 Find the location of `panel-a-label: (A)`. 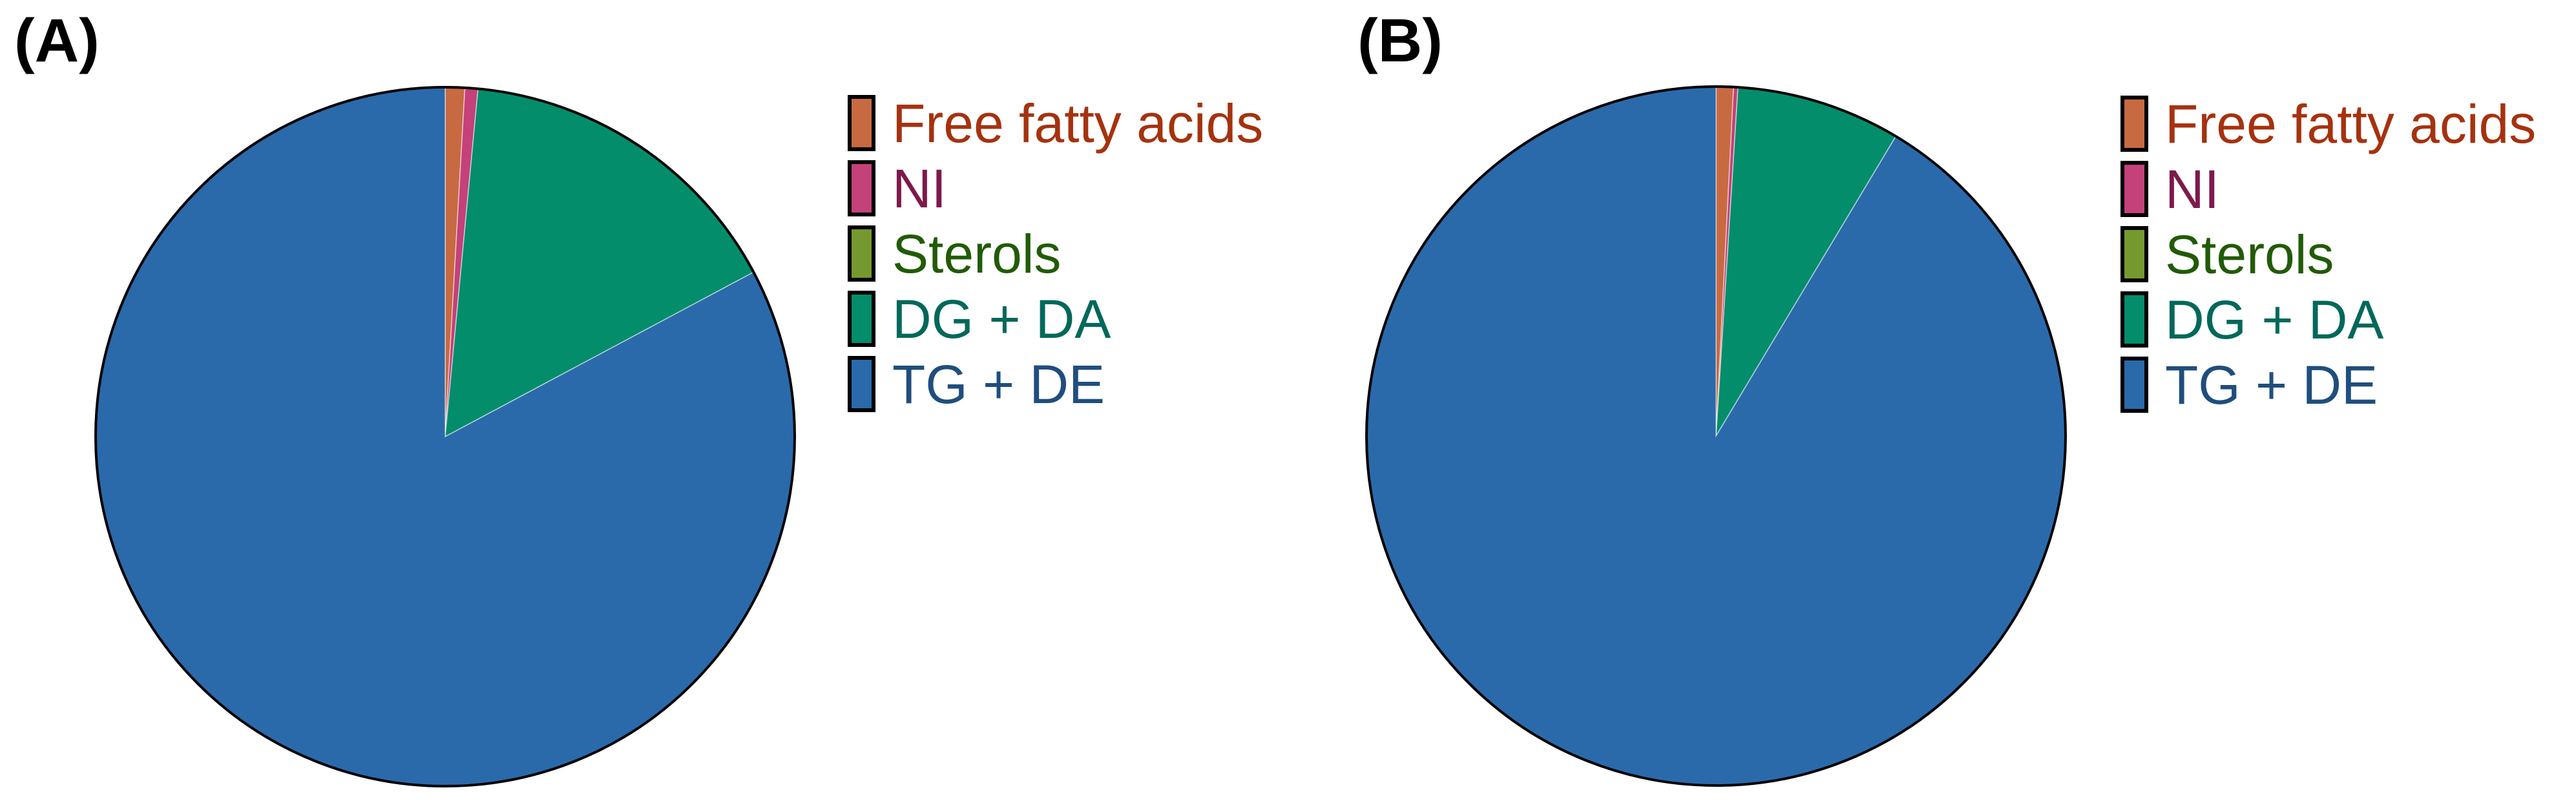

panel-a-label: (A) is located at coordinates (56, 40).